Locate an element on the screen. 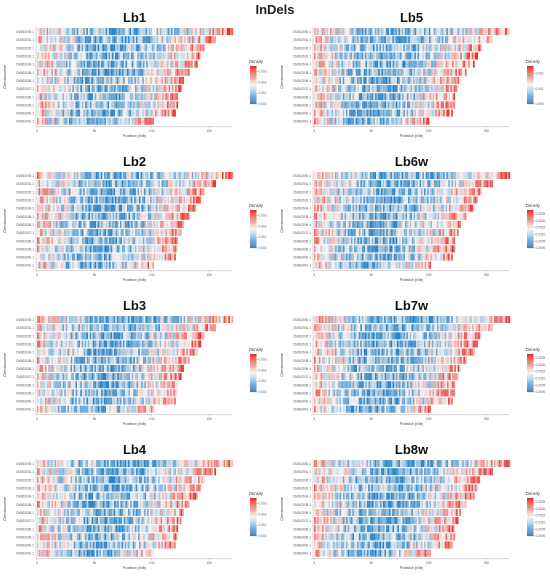 The image size is (550, 583). y-tick-label: CM002036.1 is located at coordinates (302, 81).